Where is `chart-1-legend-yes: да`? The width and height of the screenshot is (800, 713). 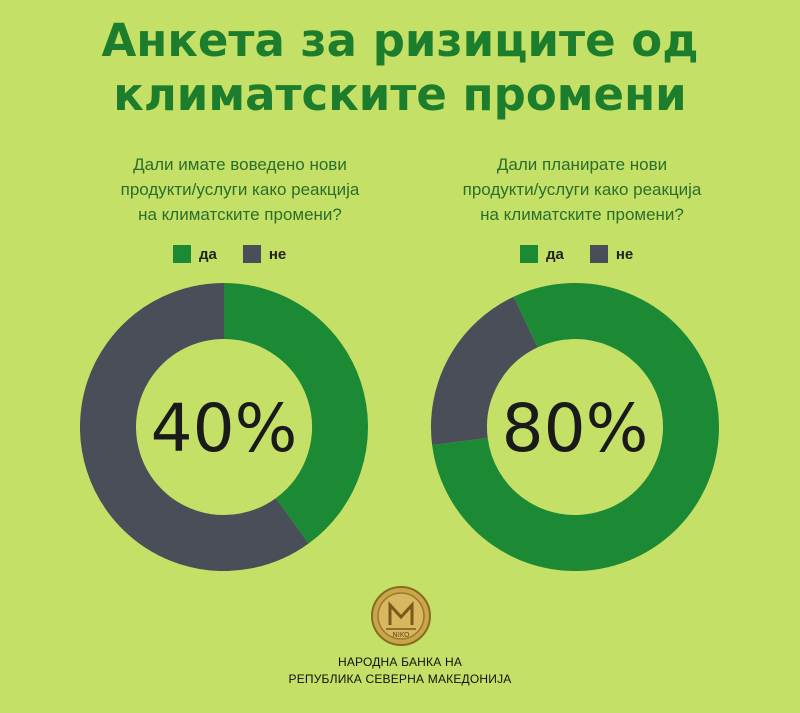 chart-1-legend-yes: да is located at coordinates (195, 254).